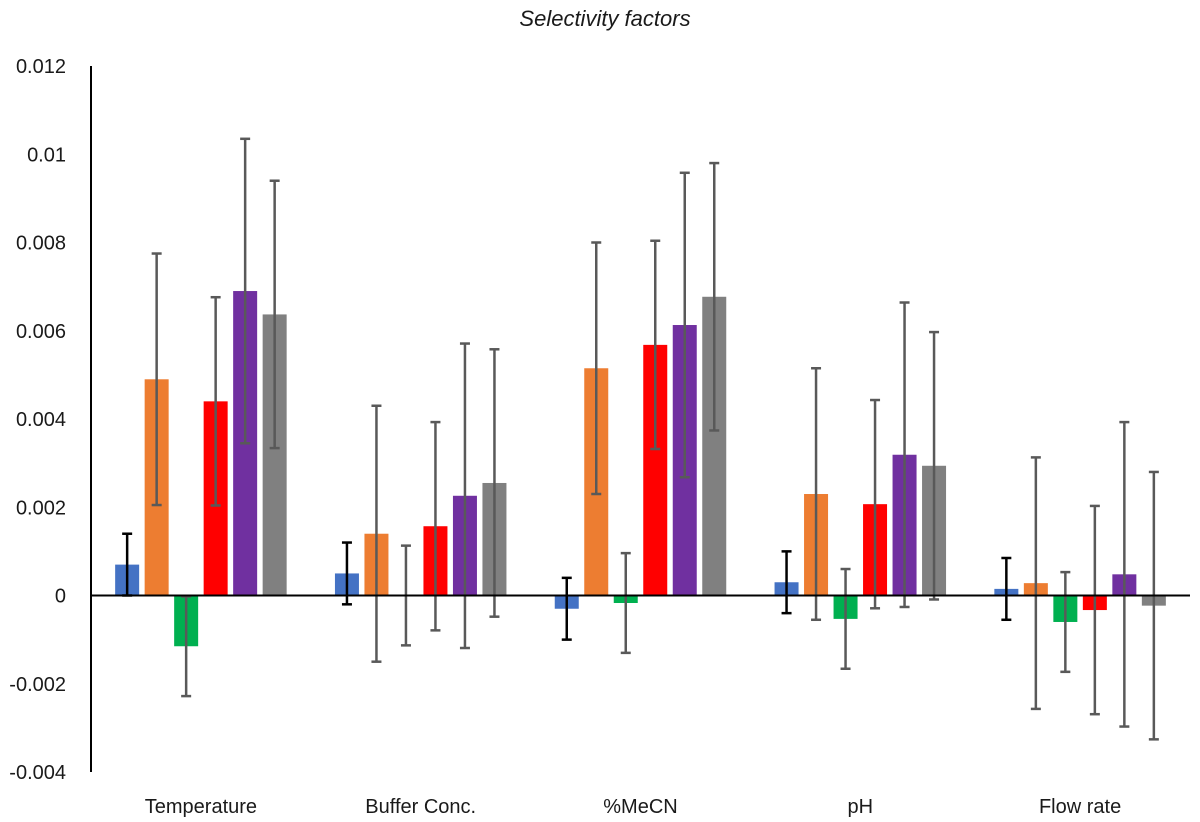 Image resolution: width=1200 pixels, height=822 pixels. Describe the element at coordinates (37, 685) in the screenshot. I see `y-tick-label: -0.002` at that location.